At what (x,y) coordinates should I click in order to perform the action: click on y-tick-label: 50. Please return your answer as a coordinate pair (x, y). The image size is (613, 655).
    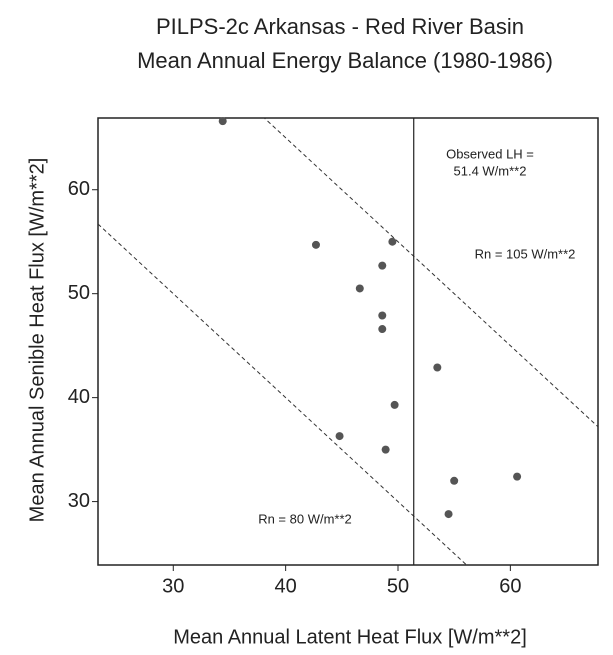
    Looking at the image, I should click on (79, 293).